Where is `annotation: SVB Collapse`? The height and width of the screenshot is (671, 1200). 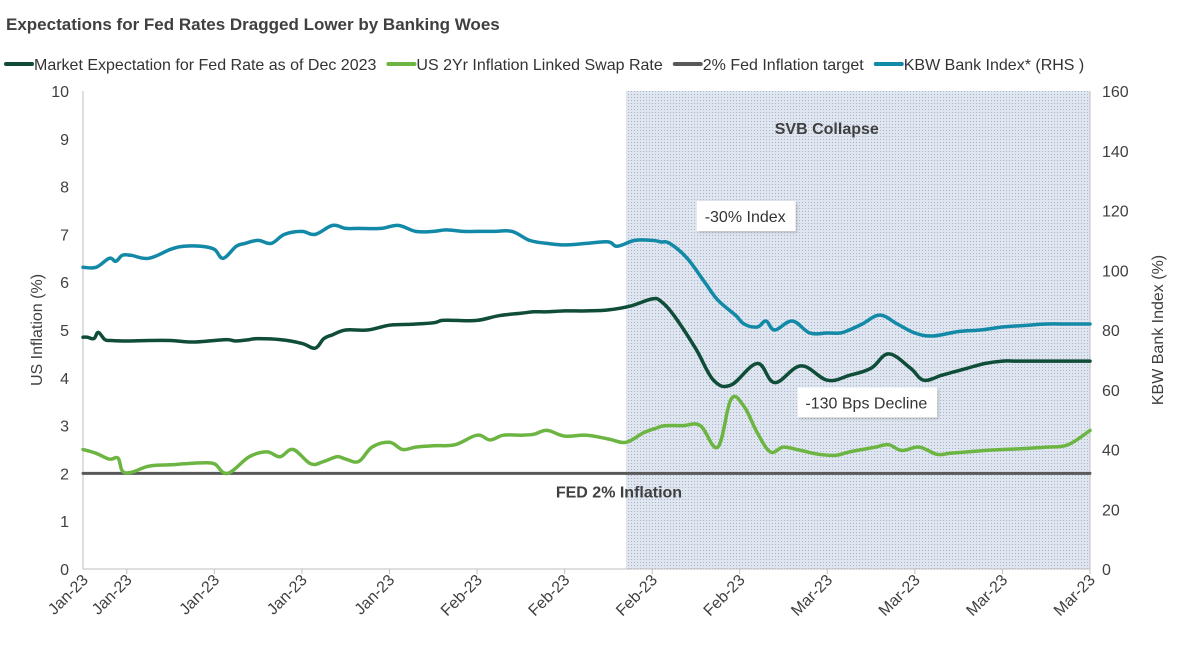 annotation: SVB Collapse is located at coordinates (827, 129).